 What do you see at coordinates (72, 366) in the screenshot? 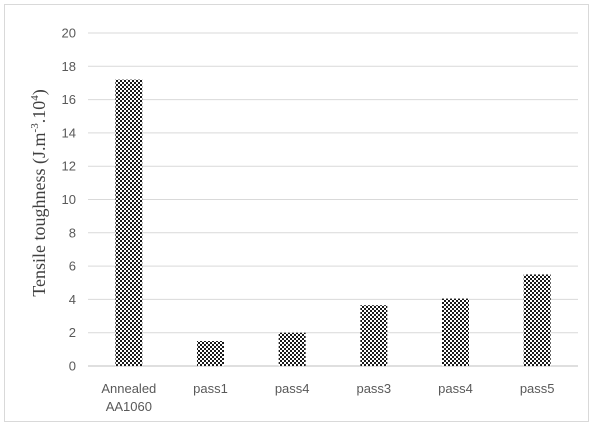
I see `y-tick-label: 0` at bounding box center [72, 366].